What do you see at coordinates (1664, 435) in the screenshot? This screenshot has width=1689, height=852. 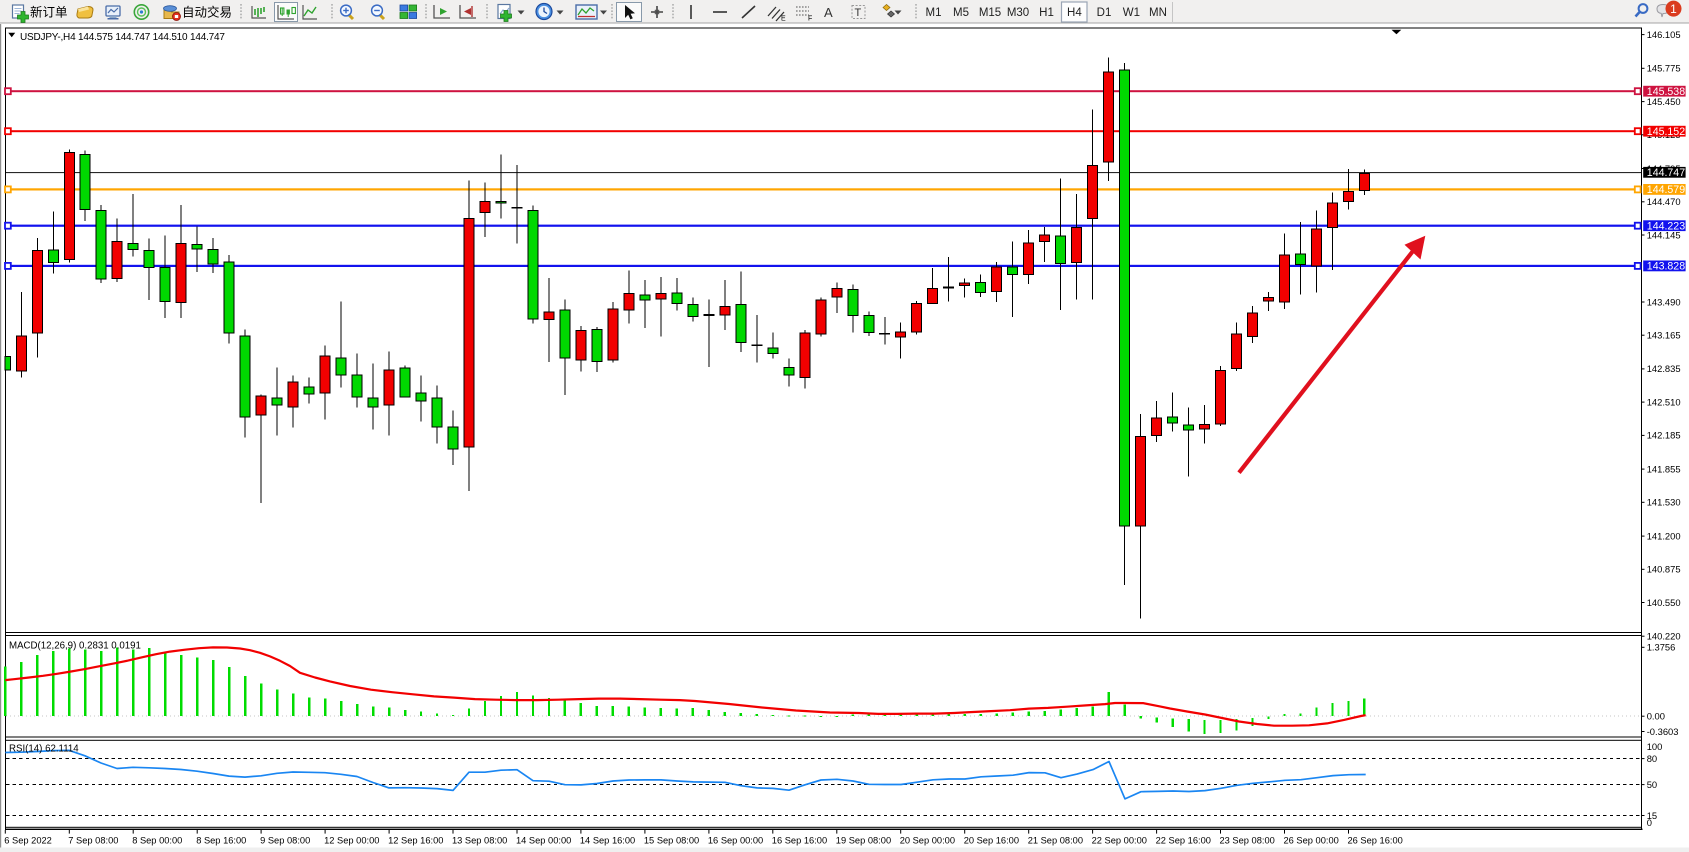 I see `svg-text: 142.185` at bounding box center [1664, 435].